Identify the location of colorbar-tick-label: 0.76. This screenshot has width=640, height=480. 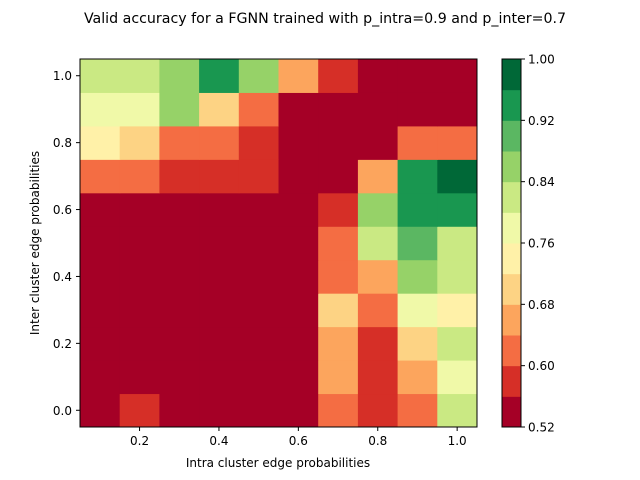
(541, 244).